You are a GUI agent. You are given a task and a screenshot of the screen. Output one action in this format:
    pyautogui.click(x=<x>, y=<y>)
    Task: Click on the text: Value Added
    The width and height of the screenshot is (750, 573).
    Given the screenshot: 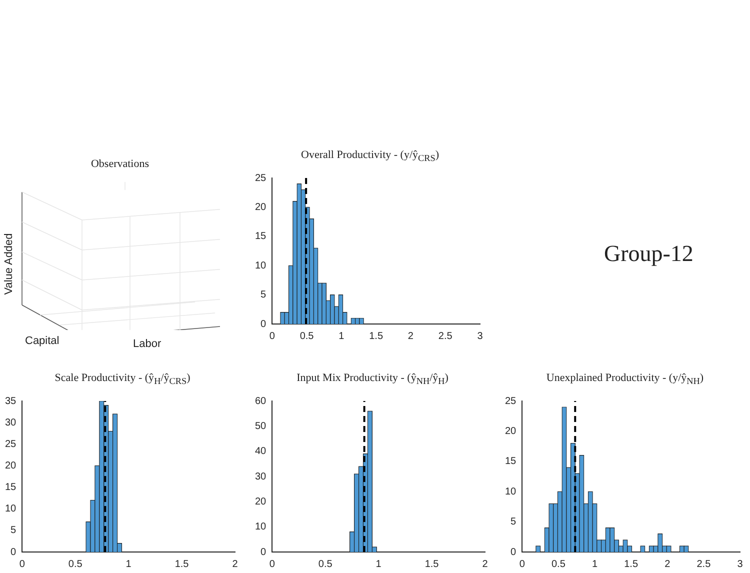 What is the action you would take?
    pyautogui.click(x=8, y=264)
    